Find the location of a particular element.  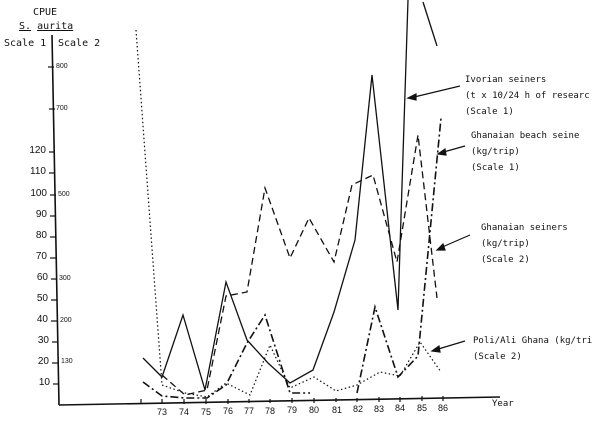

legend-ghanaian-beach-seine: Ghanaian beach seine (kg/trip) (Scale 1) is located at coordinates (525, 152).